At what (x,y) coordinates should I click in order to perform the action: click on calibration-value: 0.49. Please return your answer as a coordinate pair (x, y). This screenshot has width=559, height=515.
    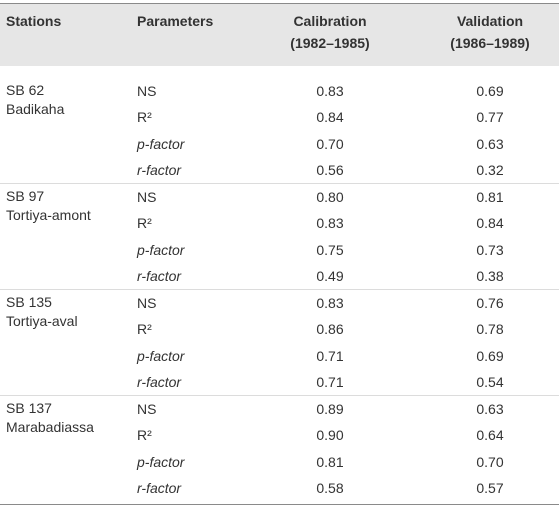
    Looking at the image, I should click on (330, 276).